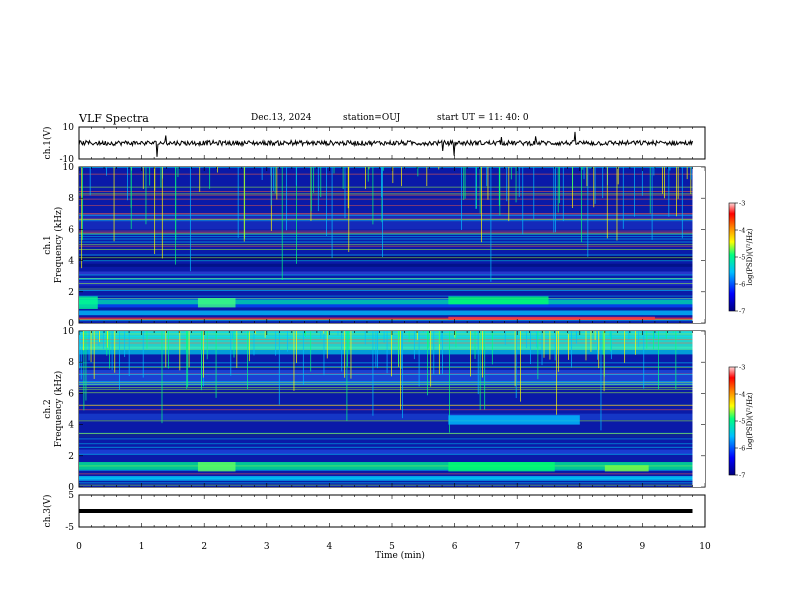 The height and width of the screenshot is (612, 792). Describe the element at coordinates (47, 511) in the screenshot. I see `ch3-waveform-ylabel: ch.3(V)` at that location.